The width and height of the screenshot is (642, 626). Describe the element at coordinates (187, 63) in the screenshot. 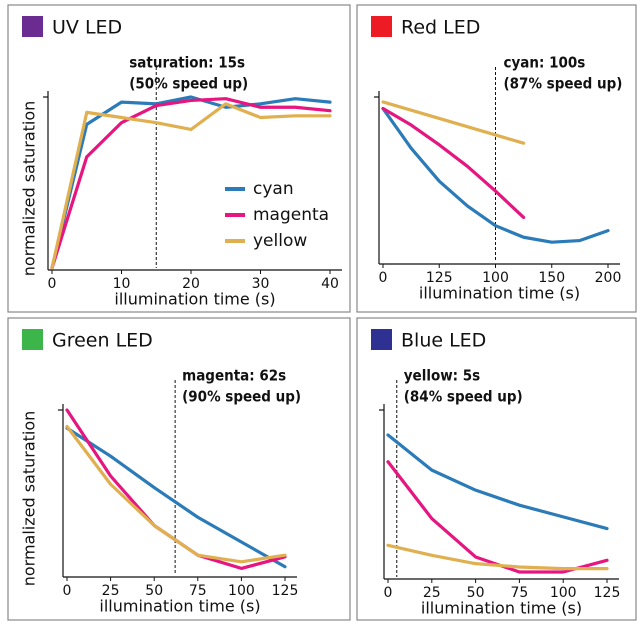

I see `annotation: saturation: 15s` at that location.